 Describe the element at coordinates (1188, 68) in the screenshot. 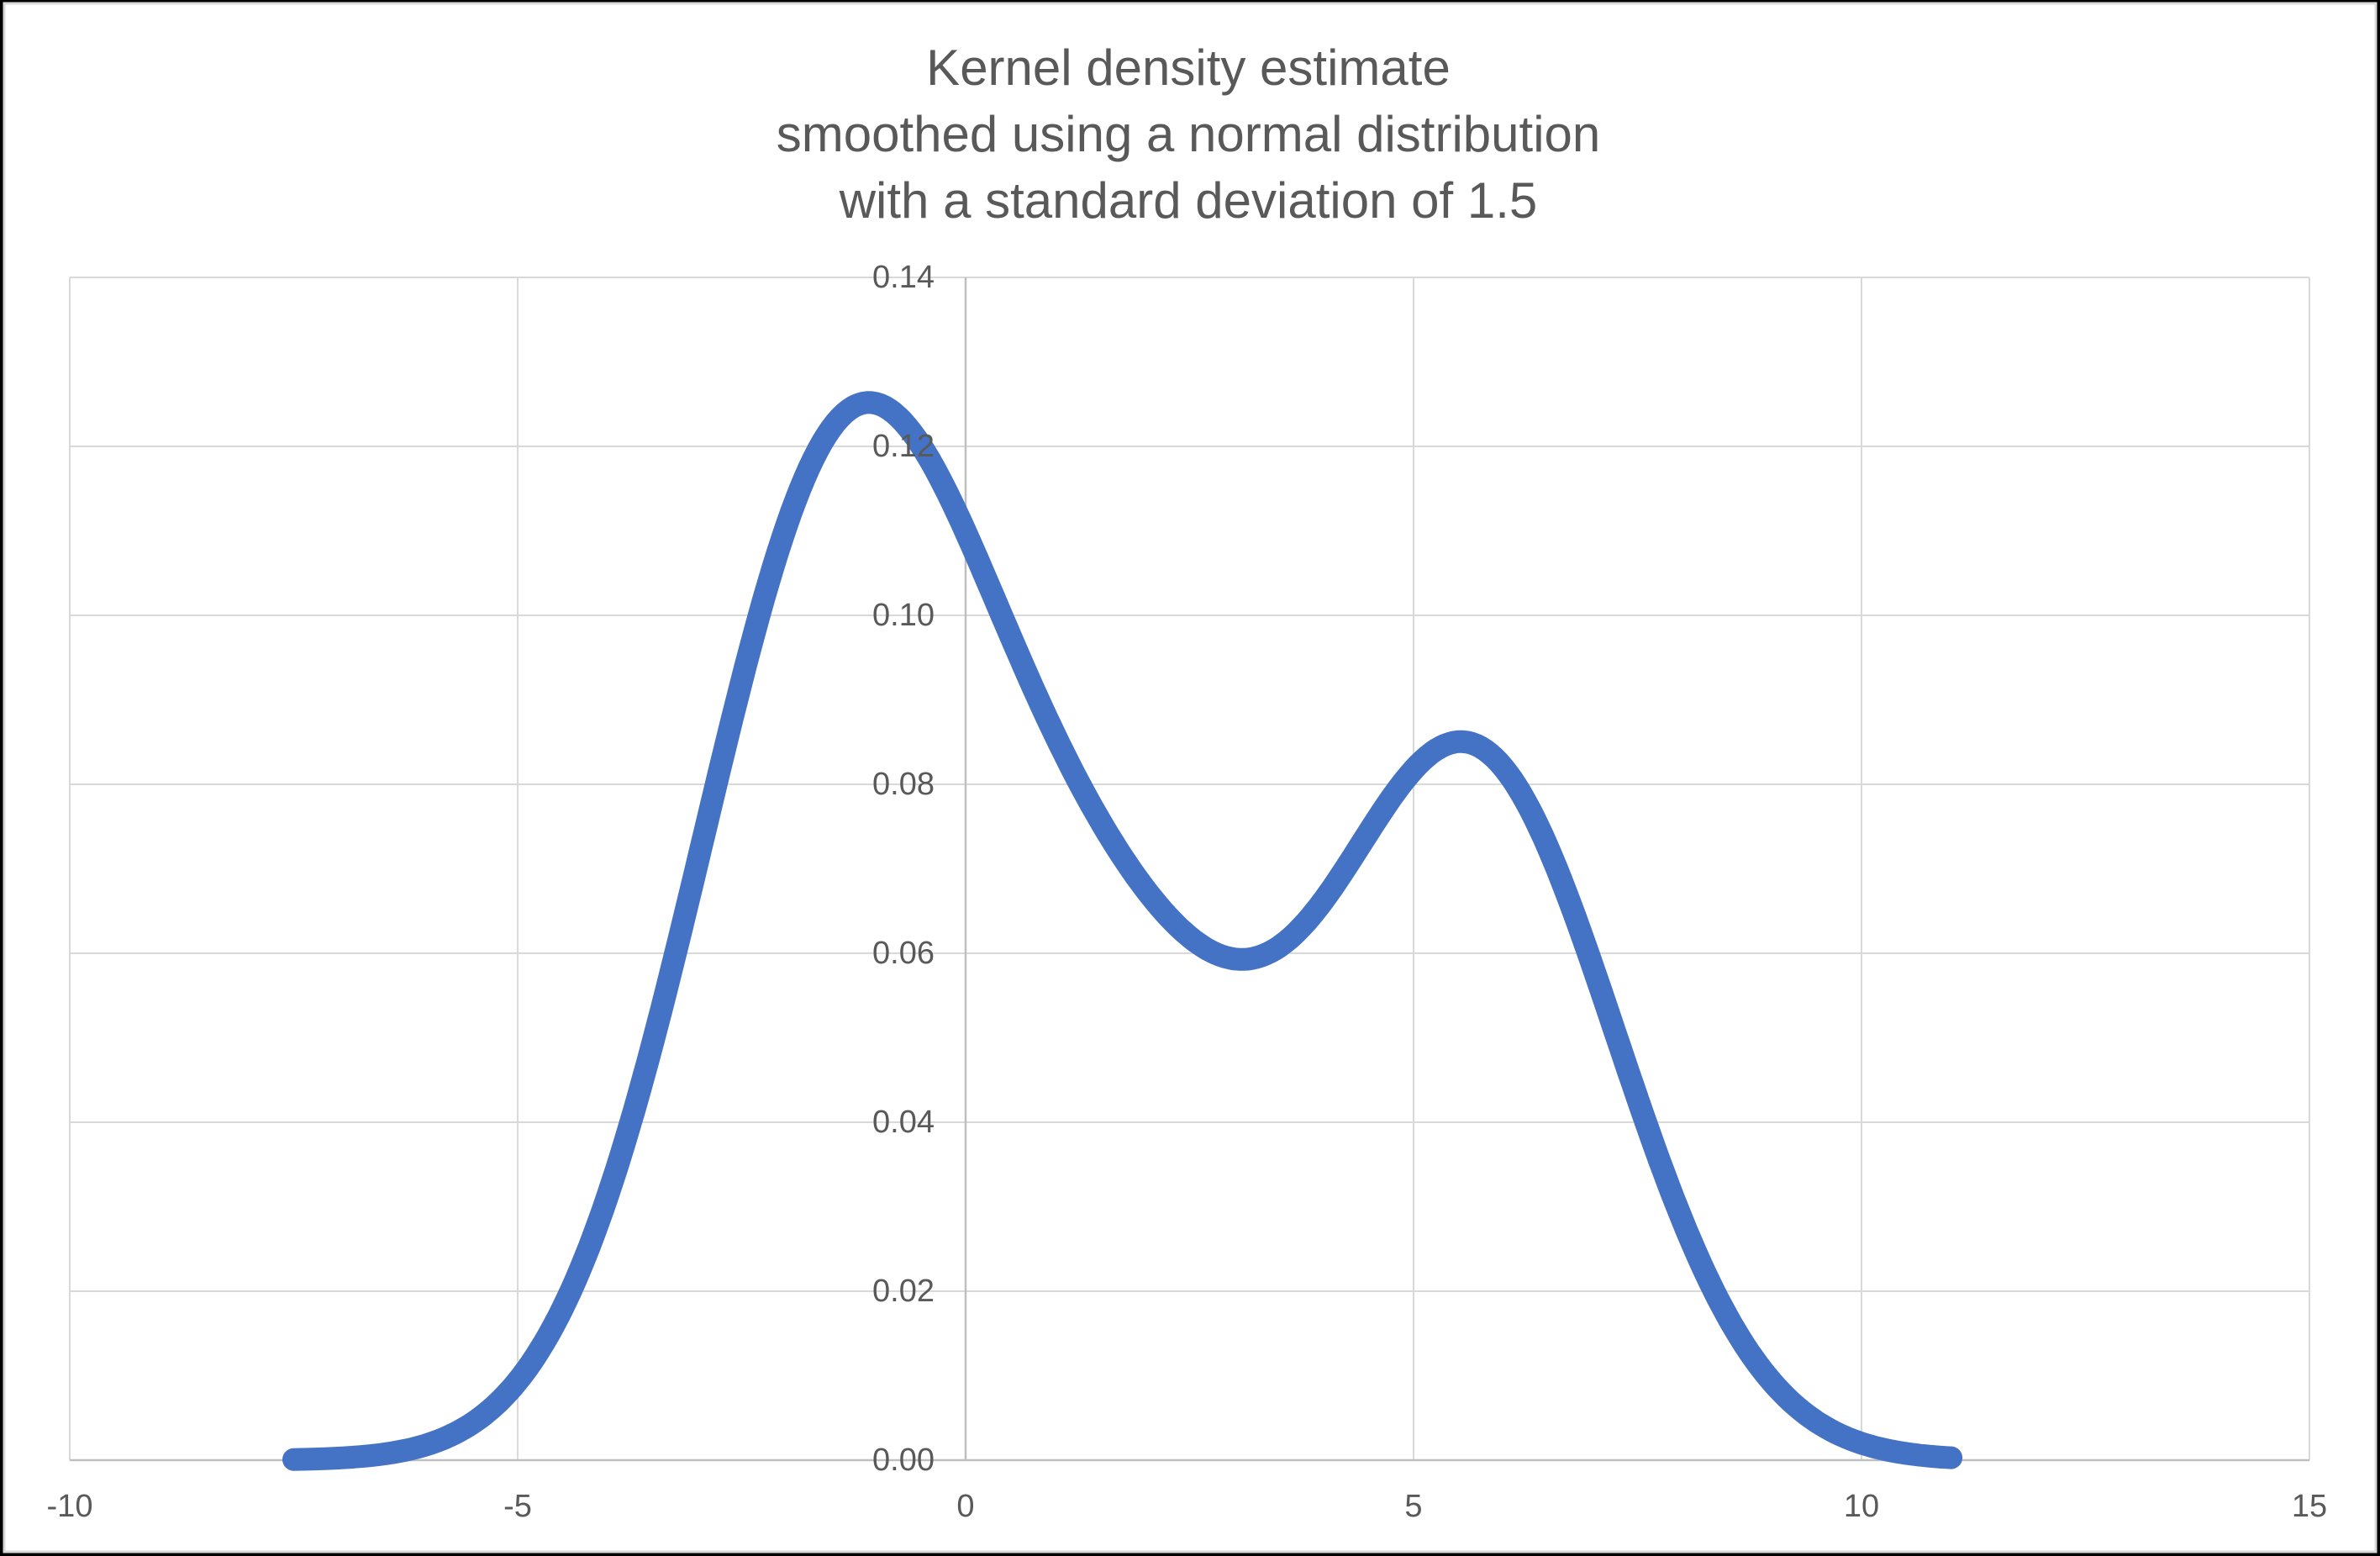

I see `svg-text: Kernel density estimate` at that location.